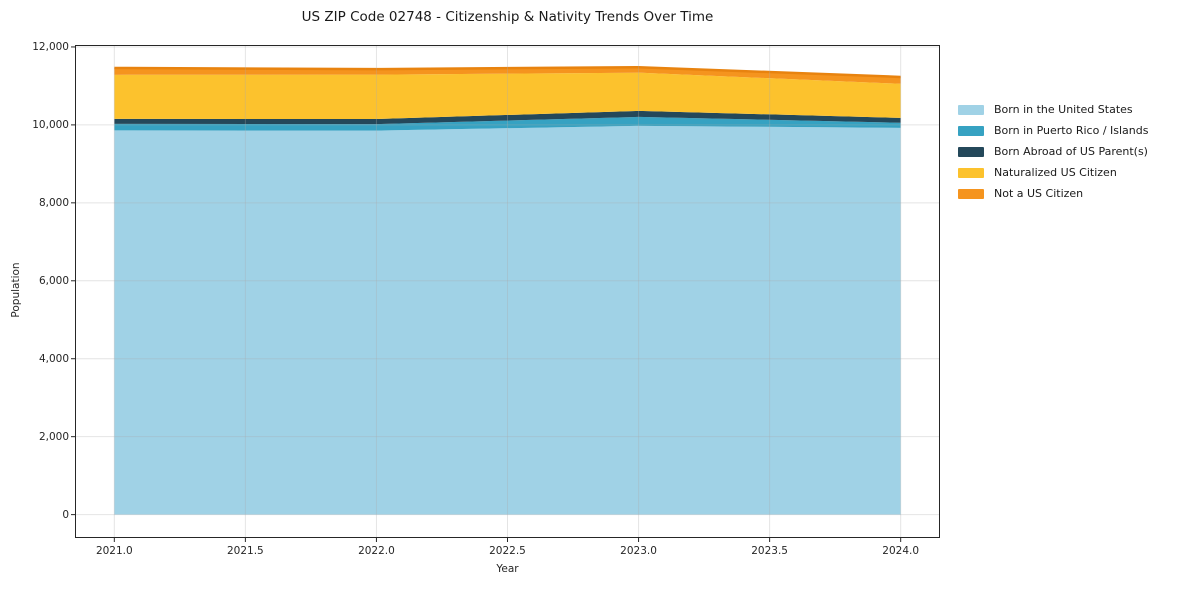 The width and height of the screenshot is (1189, 590). What do you see at coordinates (901, 551) in the screenshot?
I see `x-tick-label: 2024.0` at bounding box center [901, 551].